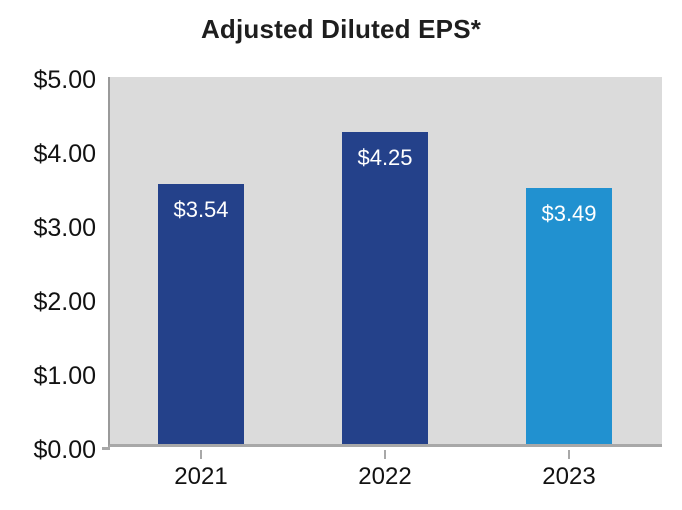 The image size is (682, 510). I want to click on y-tick-label: $4.00, so click(64, 154).